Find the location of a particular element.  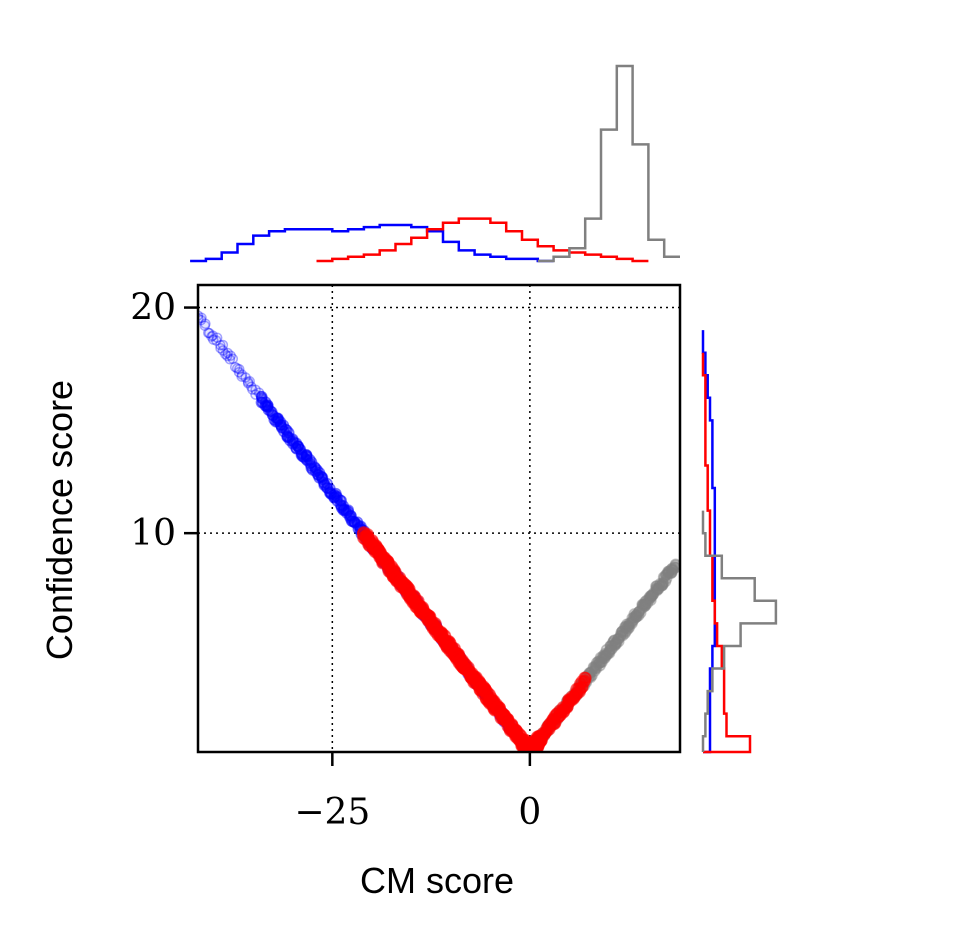

y-axis-ticks: 10 20 is located at coordinates (164, 421).